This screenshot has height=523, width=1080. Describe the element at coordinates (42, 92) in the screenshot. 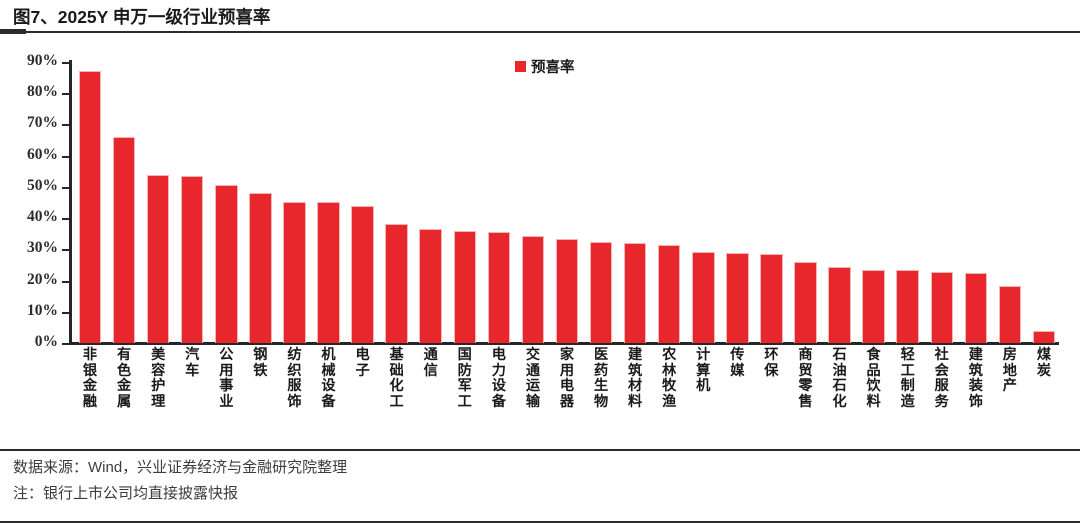

I see `y-axis-tick-label: 80%` at that location.